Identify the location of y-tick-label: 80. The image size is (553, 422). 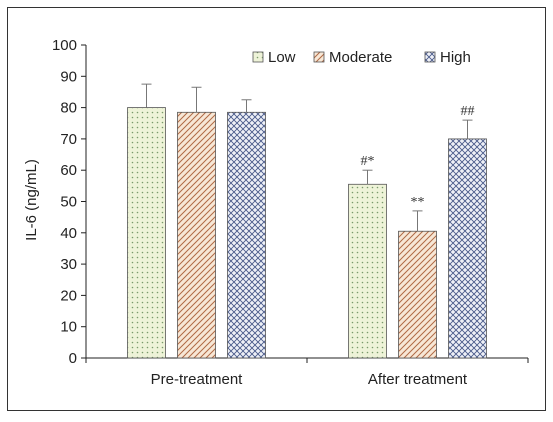
(68, 108).